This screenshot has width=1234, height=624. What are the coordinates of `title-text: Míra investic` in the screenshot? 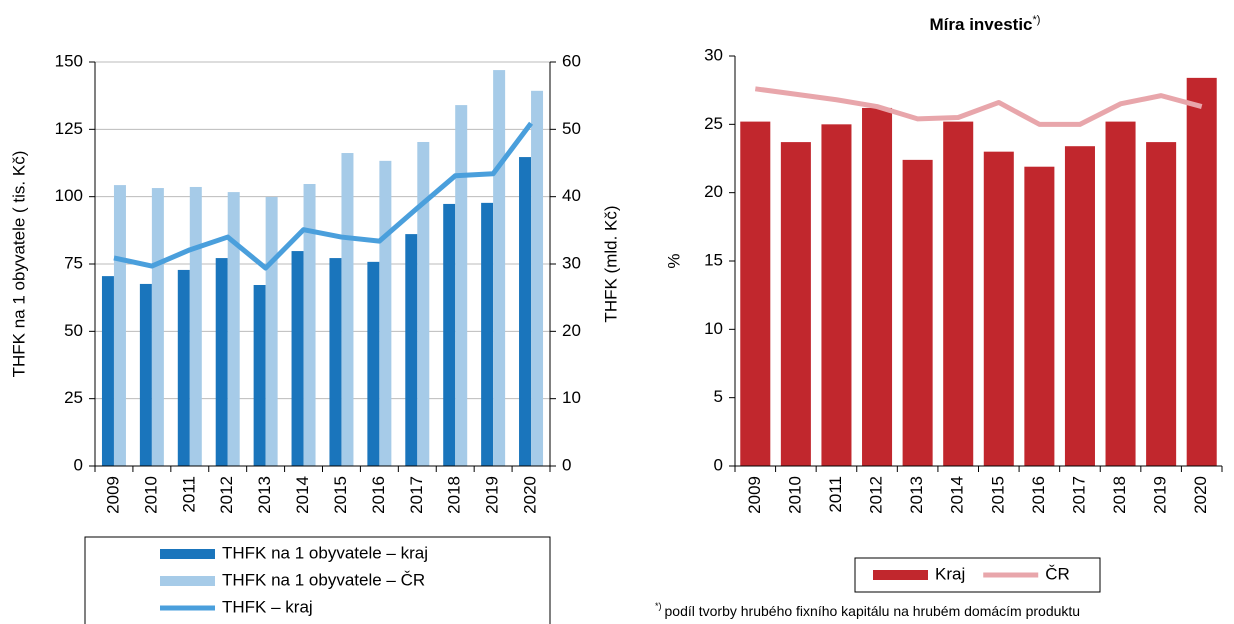 It's located at (981, 24).